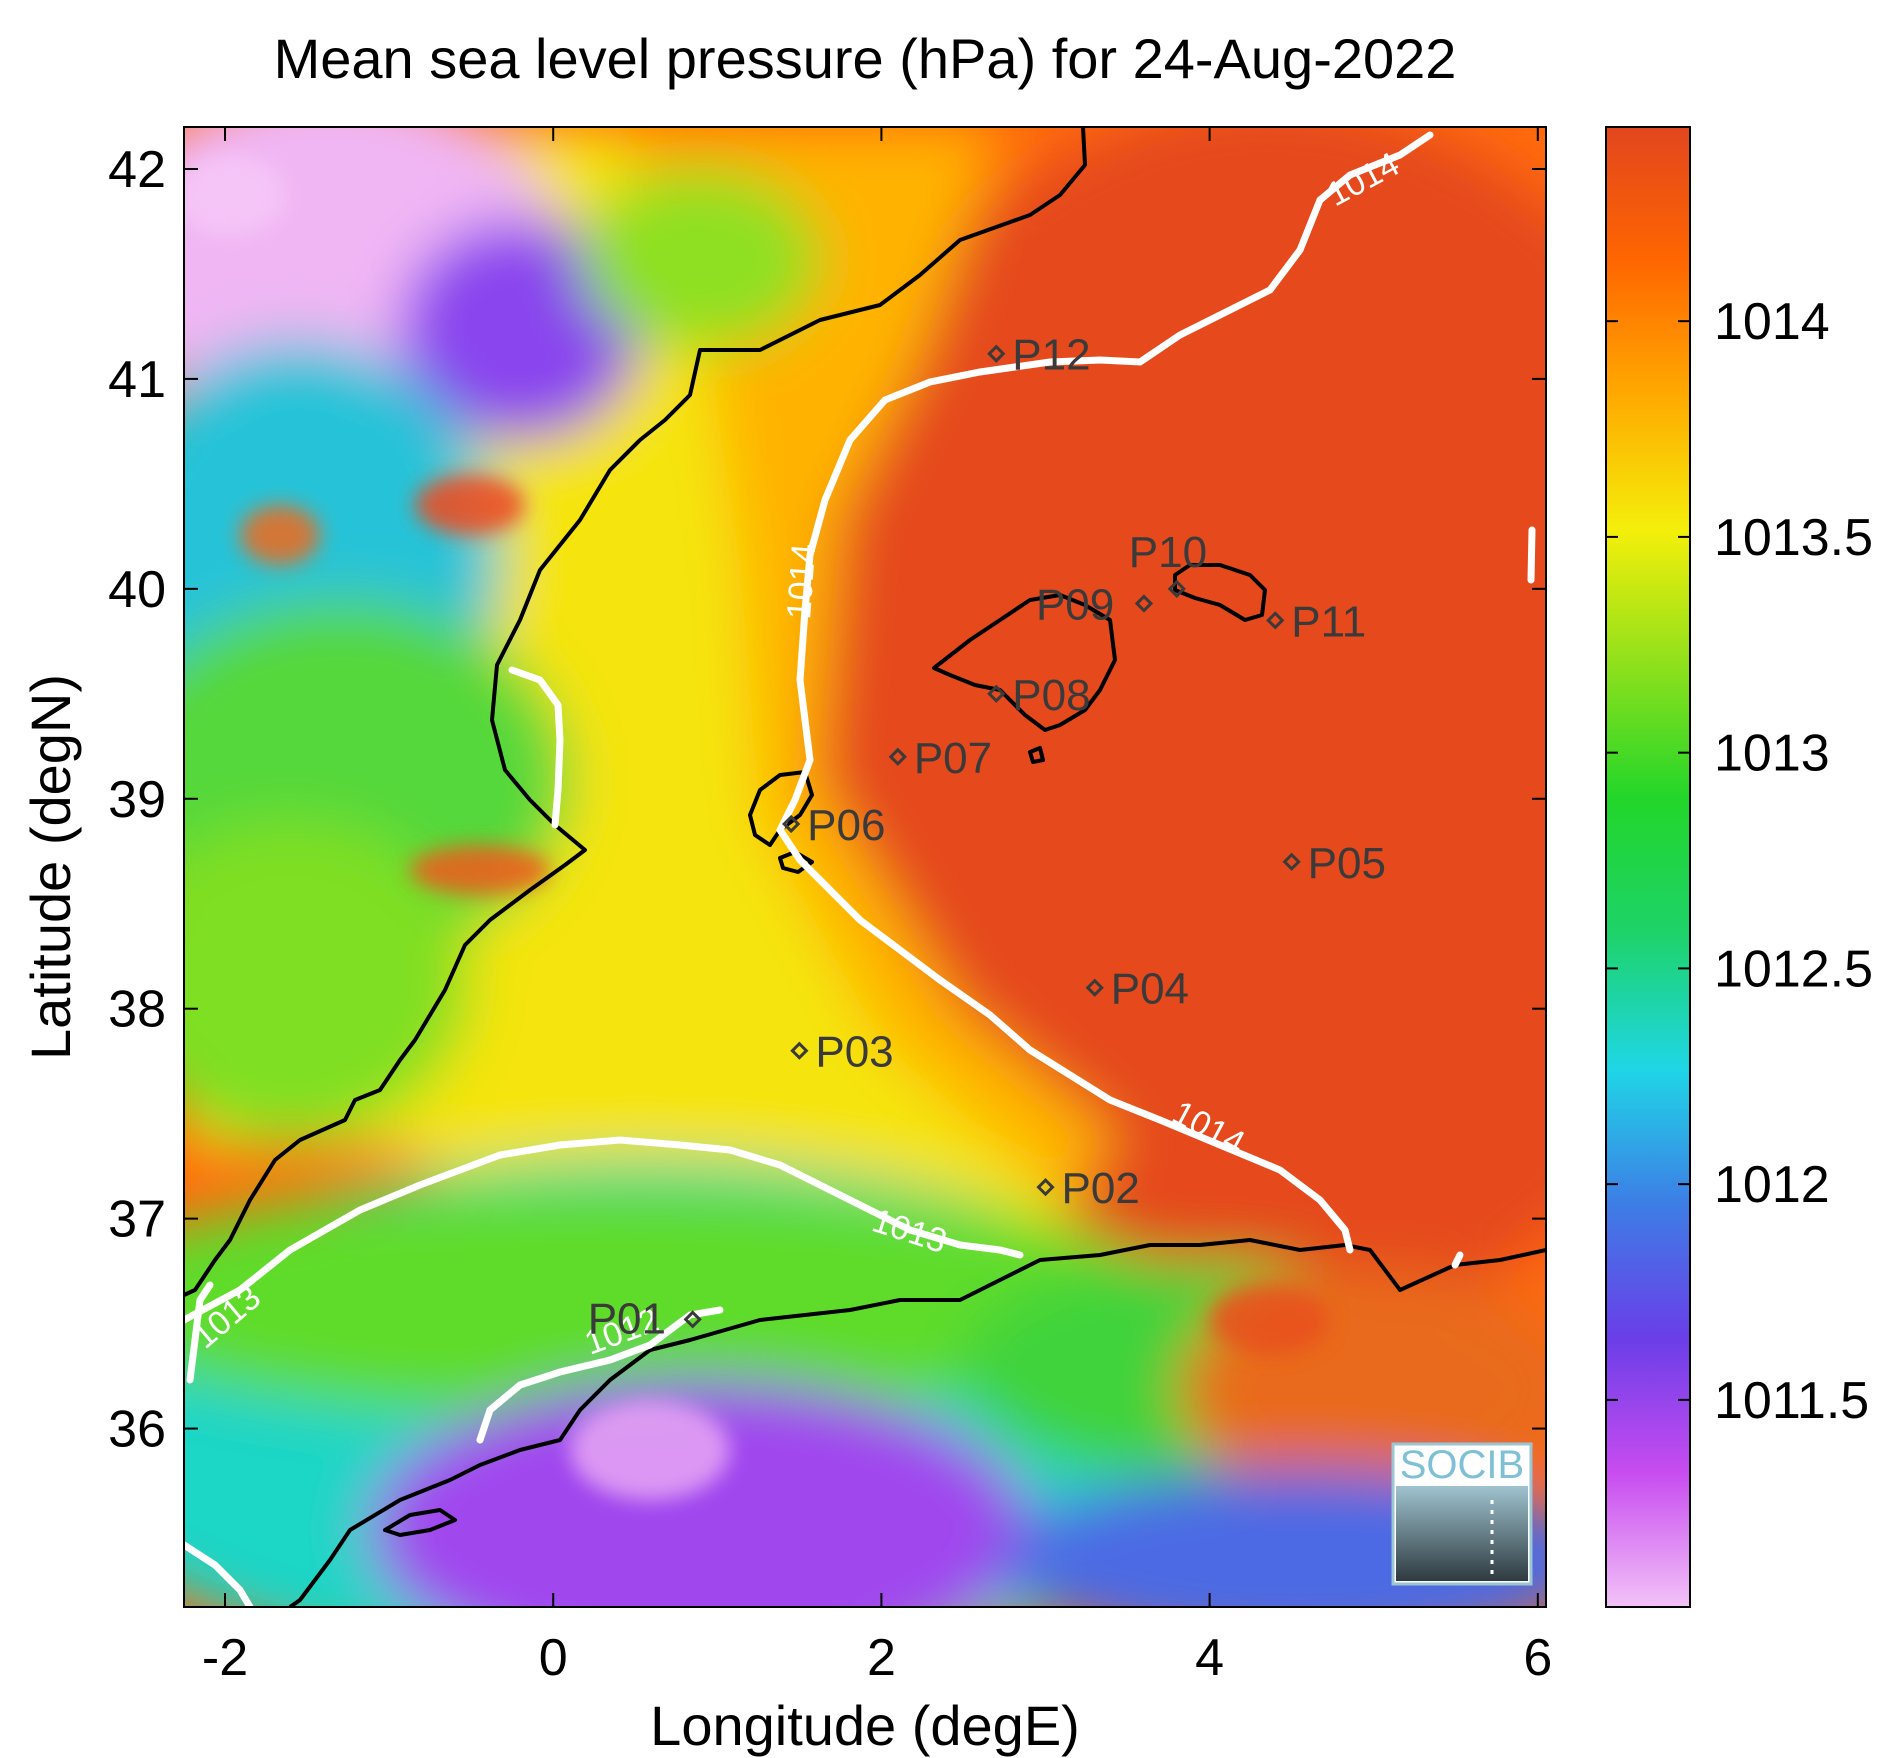  What do you see at coordinates (1772, 322) in the screenshot?
I see `colorbar-tick-label: 1014` at bounding box center [1772, 322].